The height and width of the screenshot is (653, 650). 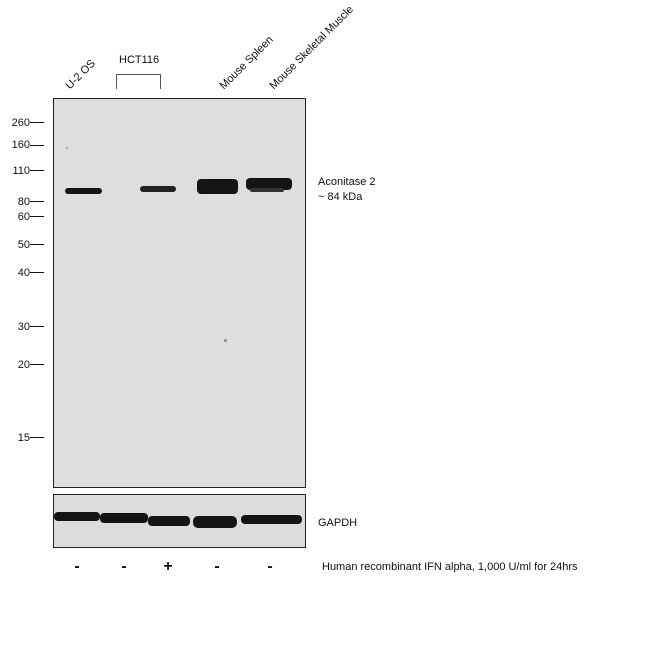 I want to click on target-size: ~ 84 kDa, so click(x=340, y=197).